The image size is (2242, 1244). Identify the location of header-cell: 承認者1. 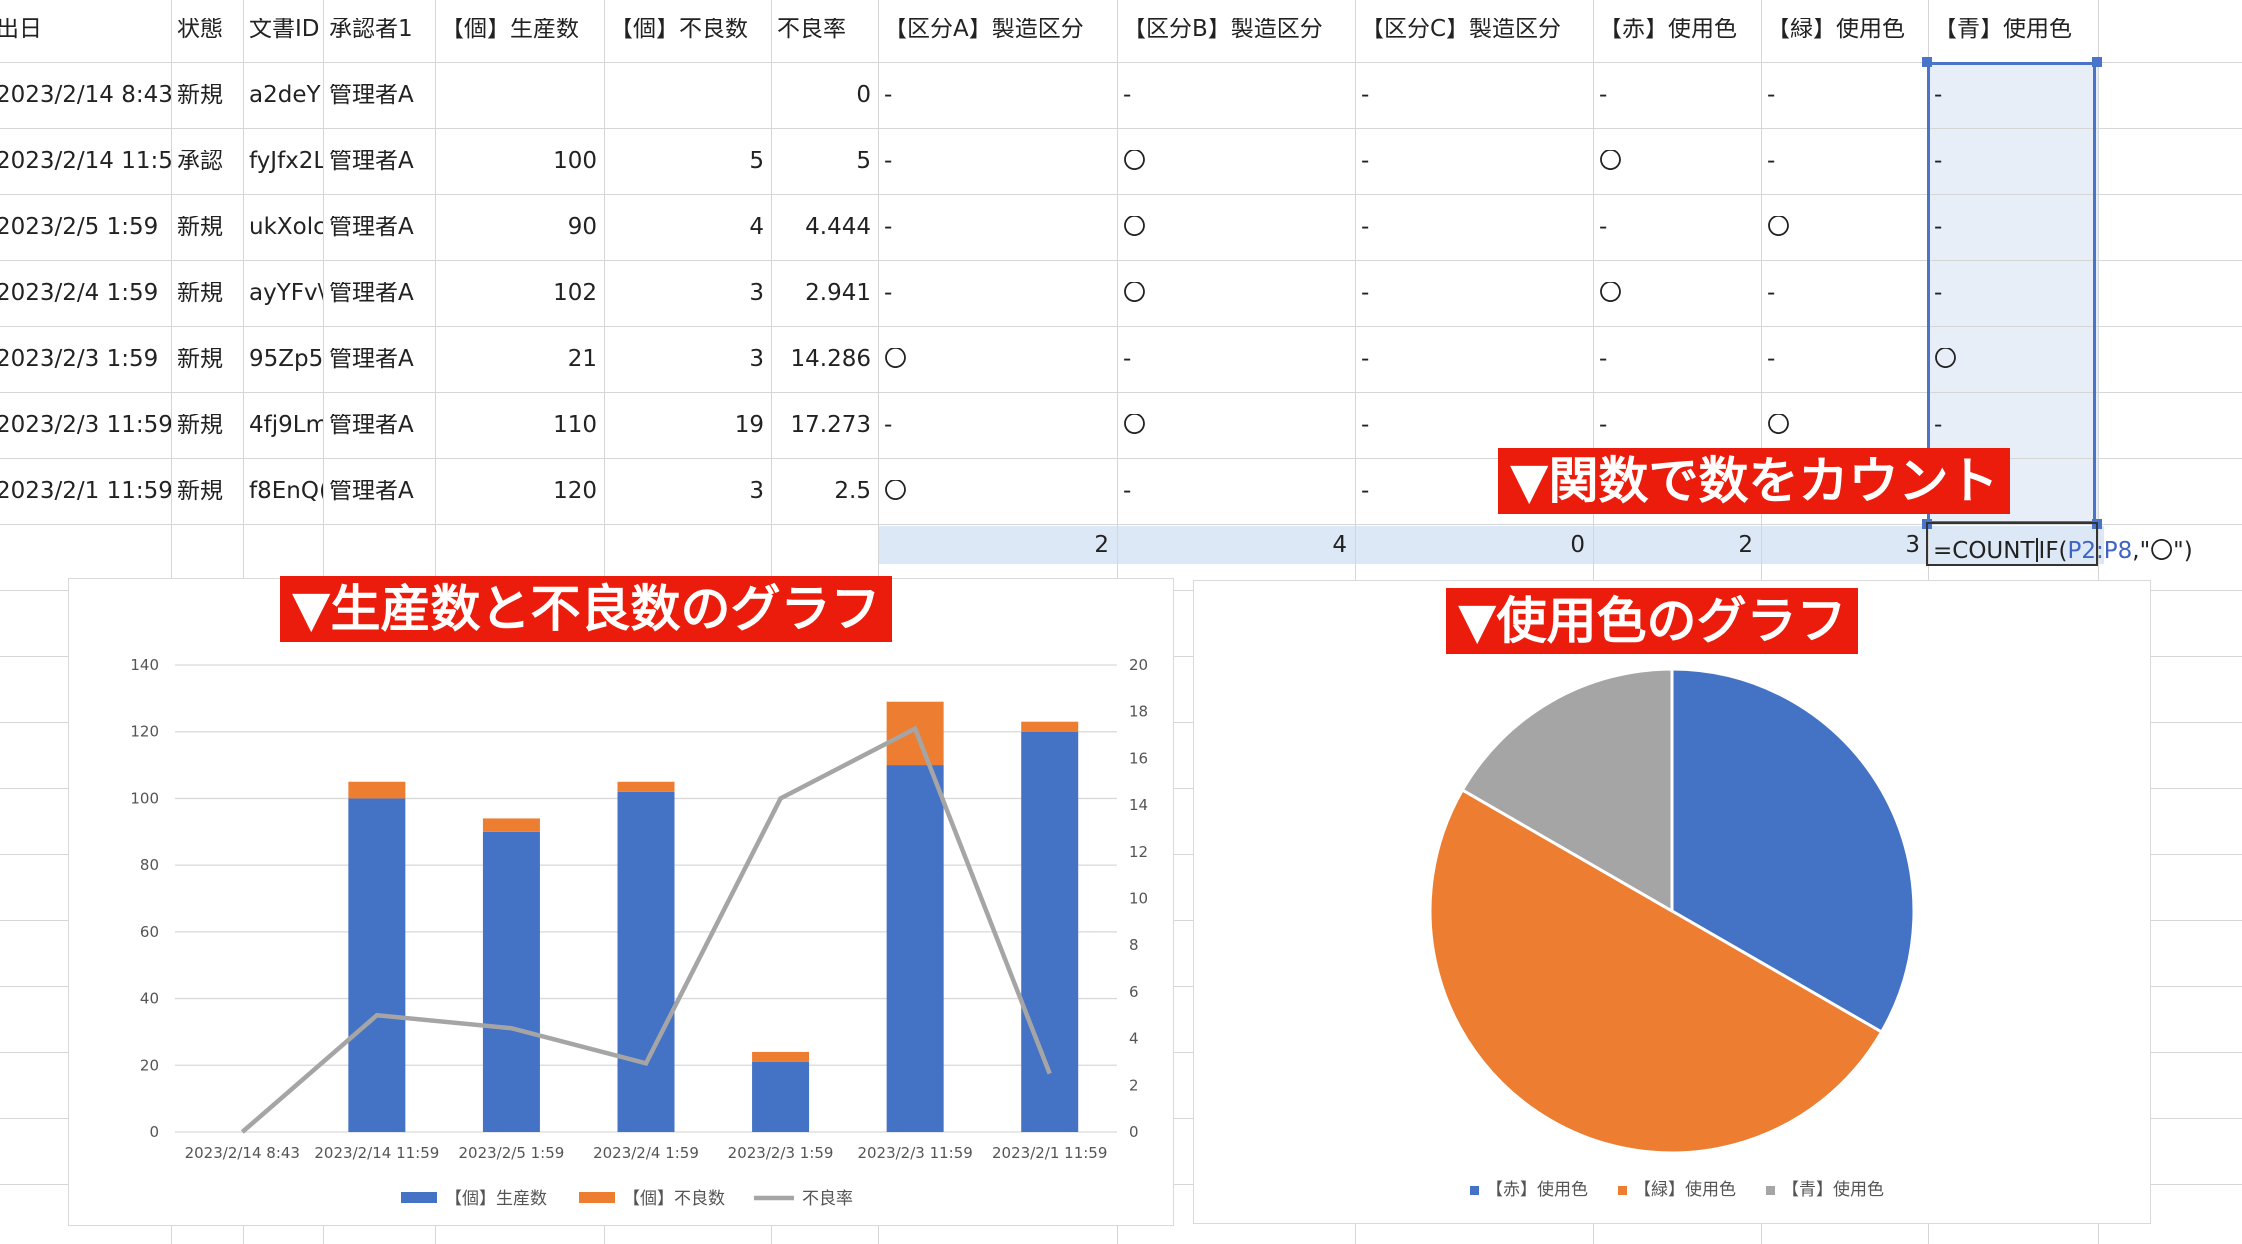
(371, 29).